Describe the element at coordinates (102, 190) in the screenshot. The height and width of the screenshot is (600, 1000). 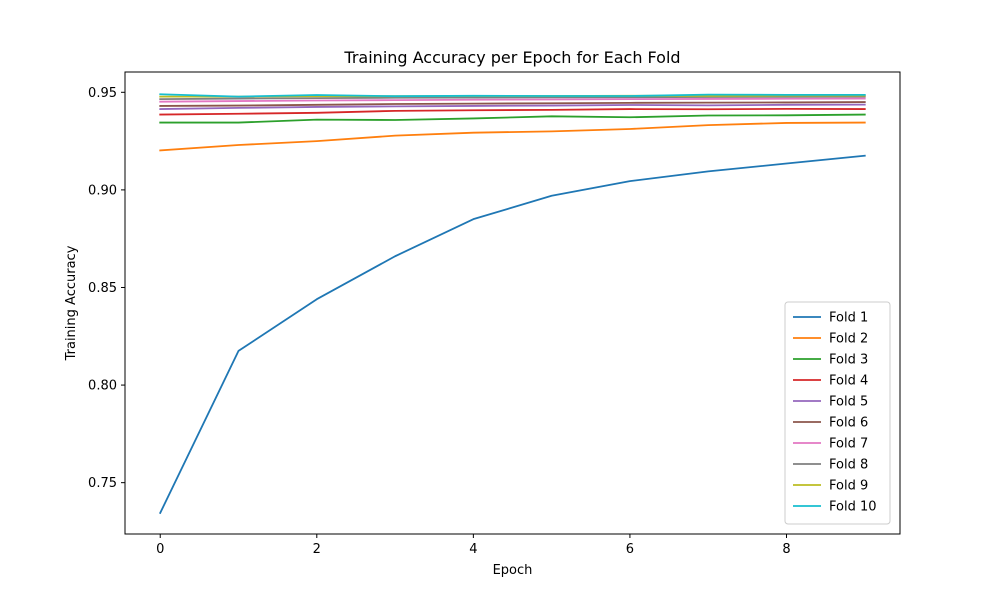
I see `y-tick-label: 0.90` at that location.